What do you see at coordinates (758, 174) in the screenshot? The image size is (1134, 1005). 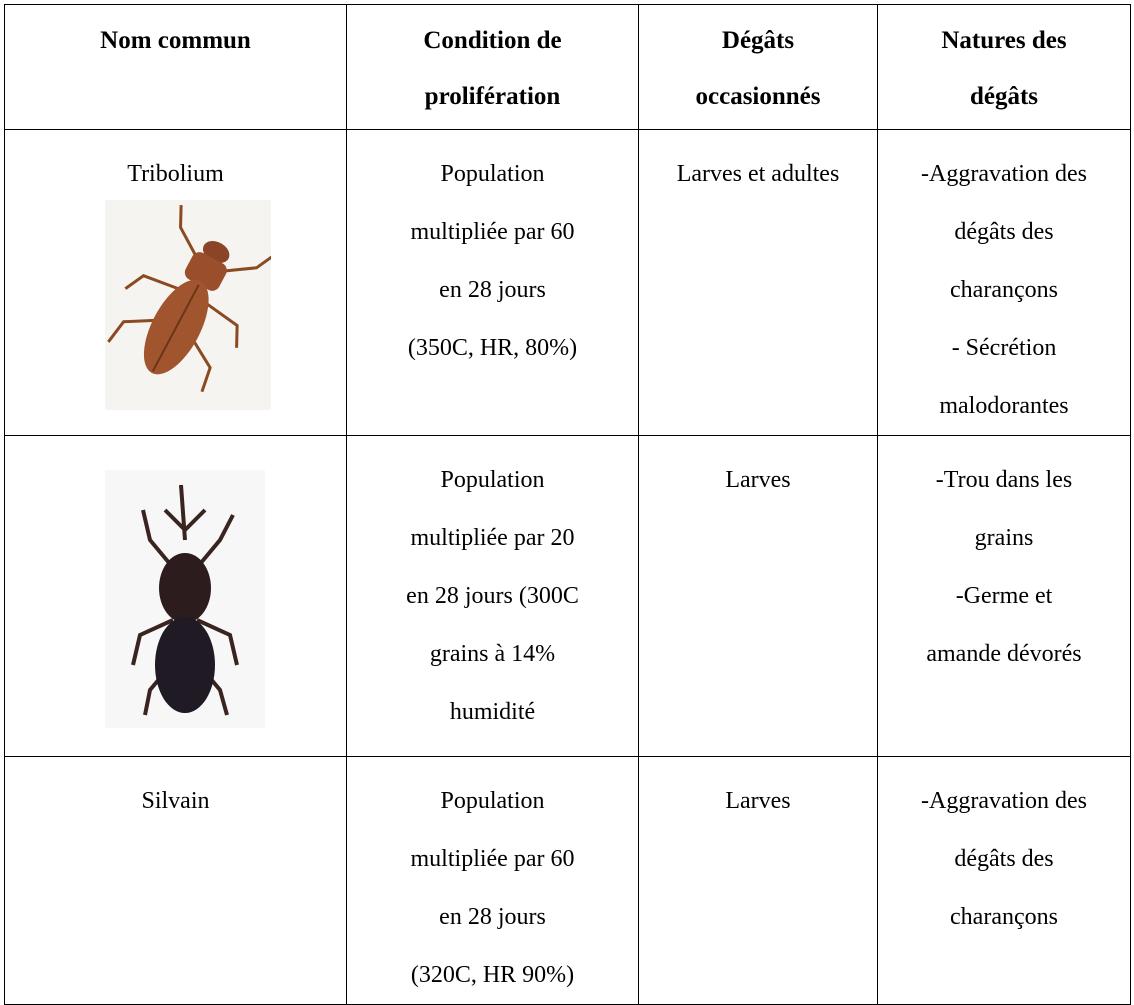 I see `cell-text: Larves et adultes` at bounding box center [758, 174].